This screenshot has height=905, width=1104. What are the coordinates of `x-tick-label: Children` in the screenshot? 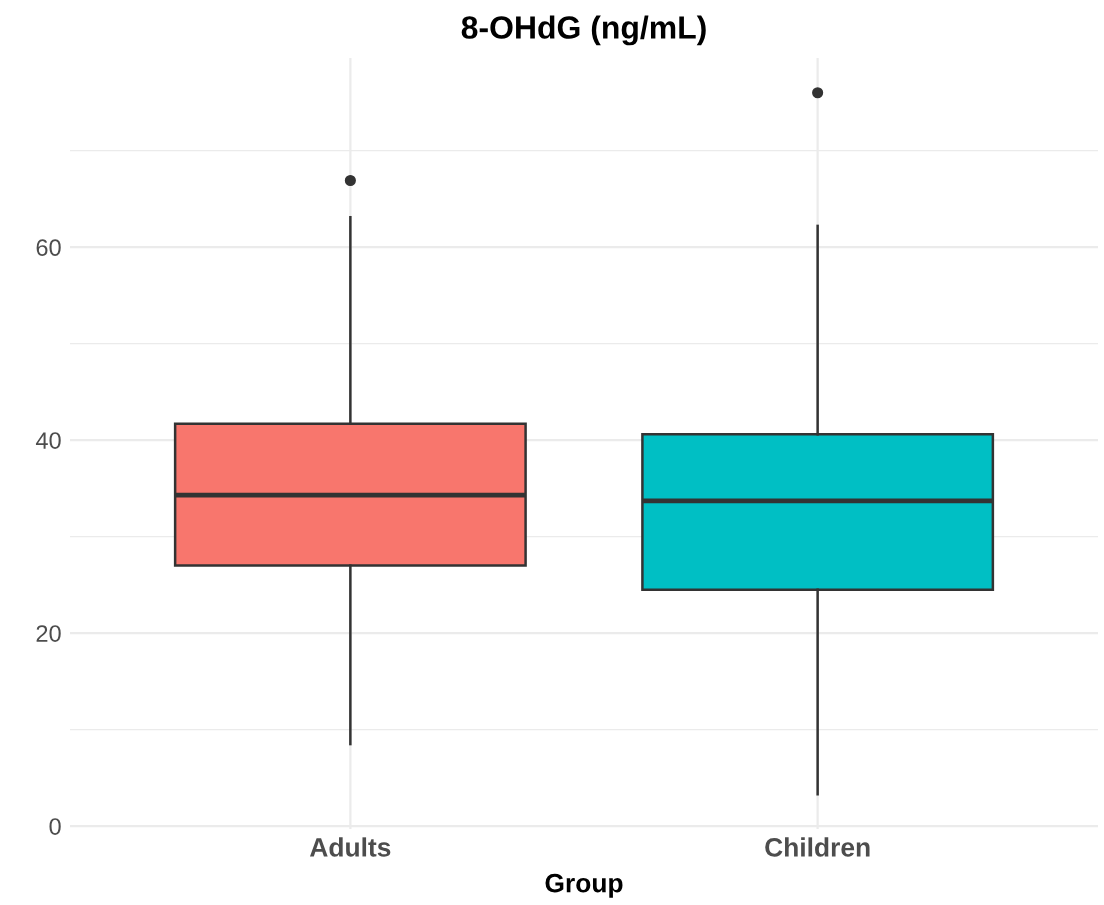 It's located at (817, 847).